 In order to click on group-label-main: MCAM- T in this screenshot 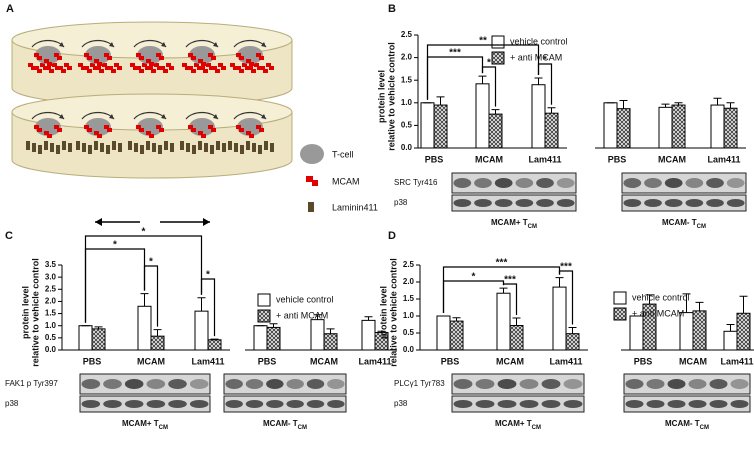, I will do `click(280, 423)`.